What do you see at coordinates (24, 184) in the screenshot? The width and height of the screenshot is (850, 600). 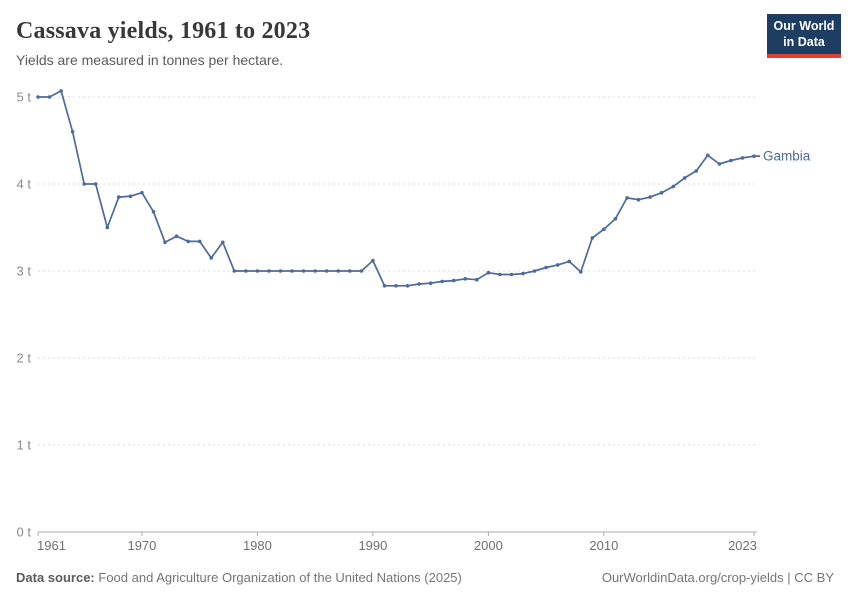 I see `y-tick-label: 4 t` at bounding box center [24, 184].